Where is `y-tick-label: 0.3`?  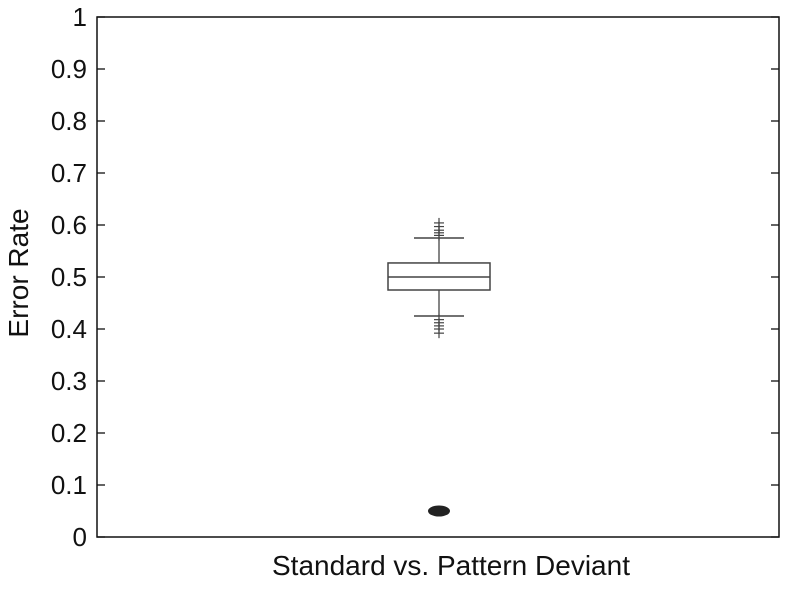
y-tick-label: 0.3 is located at coordinates (69, 381).